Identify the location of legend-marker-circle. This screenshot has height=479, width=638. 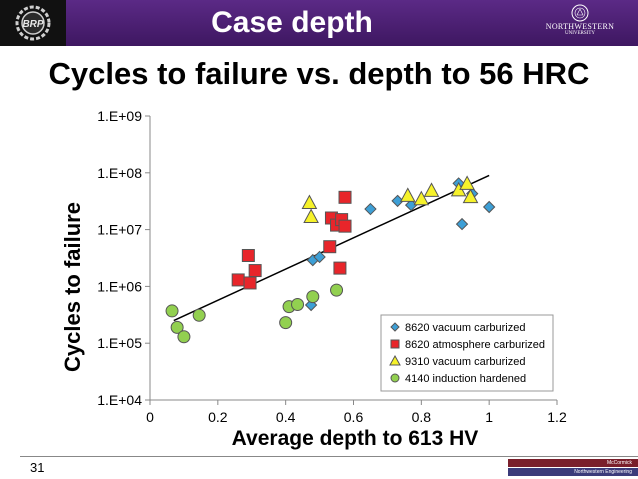
(395, 378).